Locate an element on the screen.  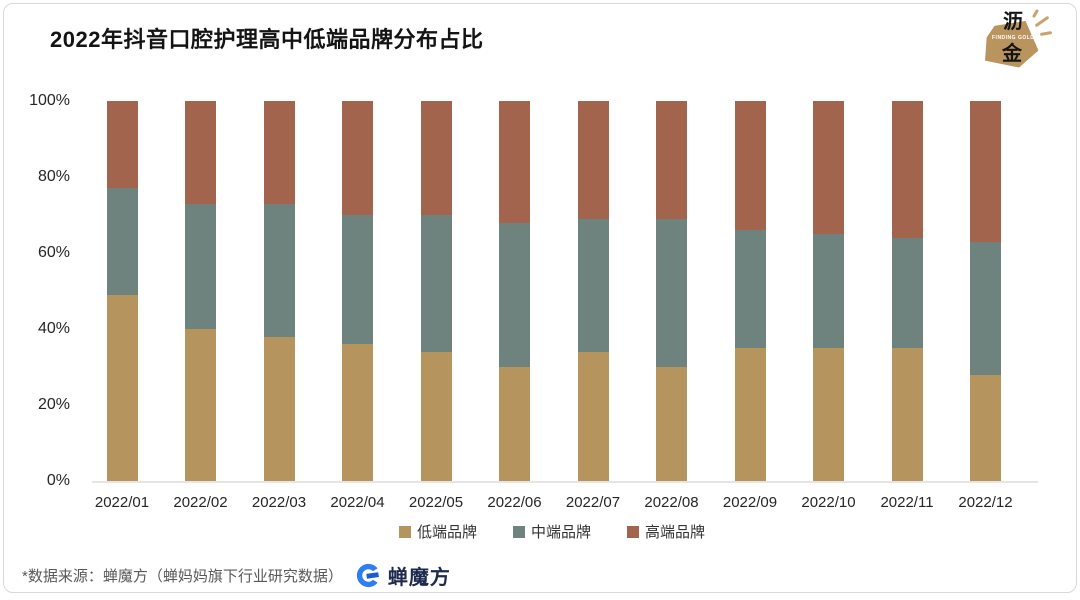
x-tick-label: 2022/05 is located at coordinates (436, 502).